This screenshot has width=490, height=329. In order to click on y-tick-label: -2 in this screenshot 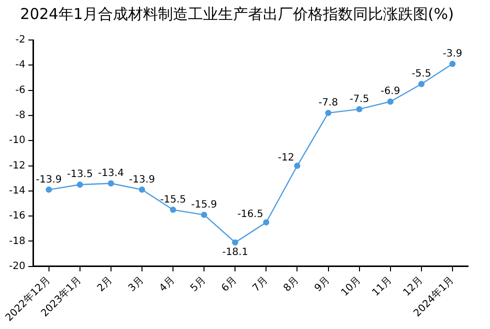, I will do `click(20, 40)`.